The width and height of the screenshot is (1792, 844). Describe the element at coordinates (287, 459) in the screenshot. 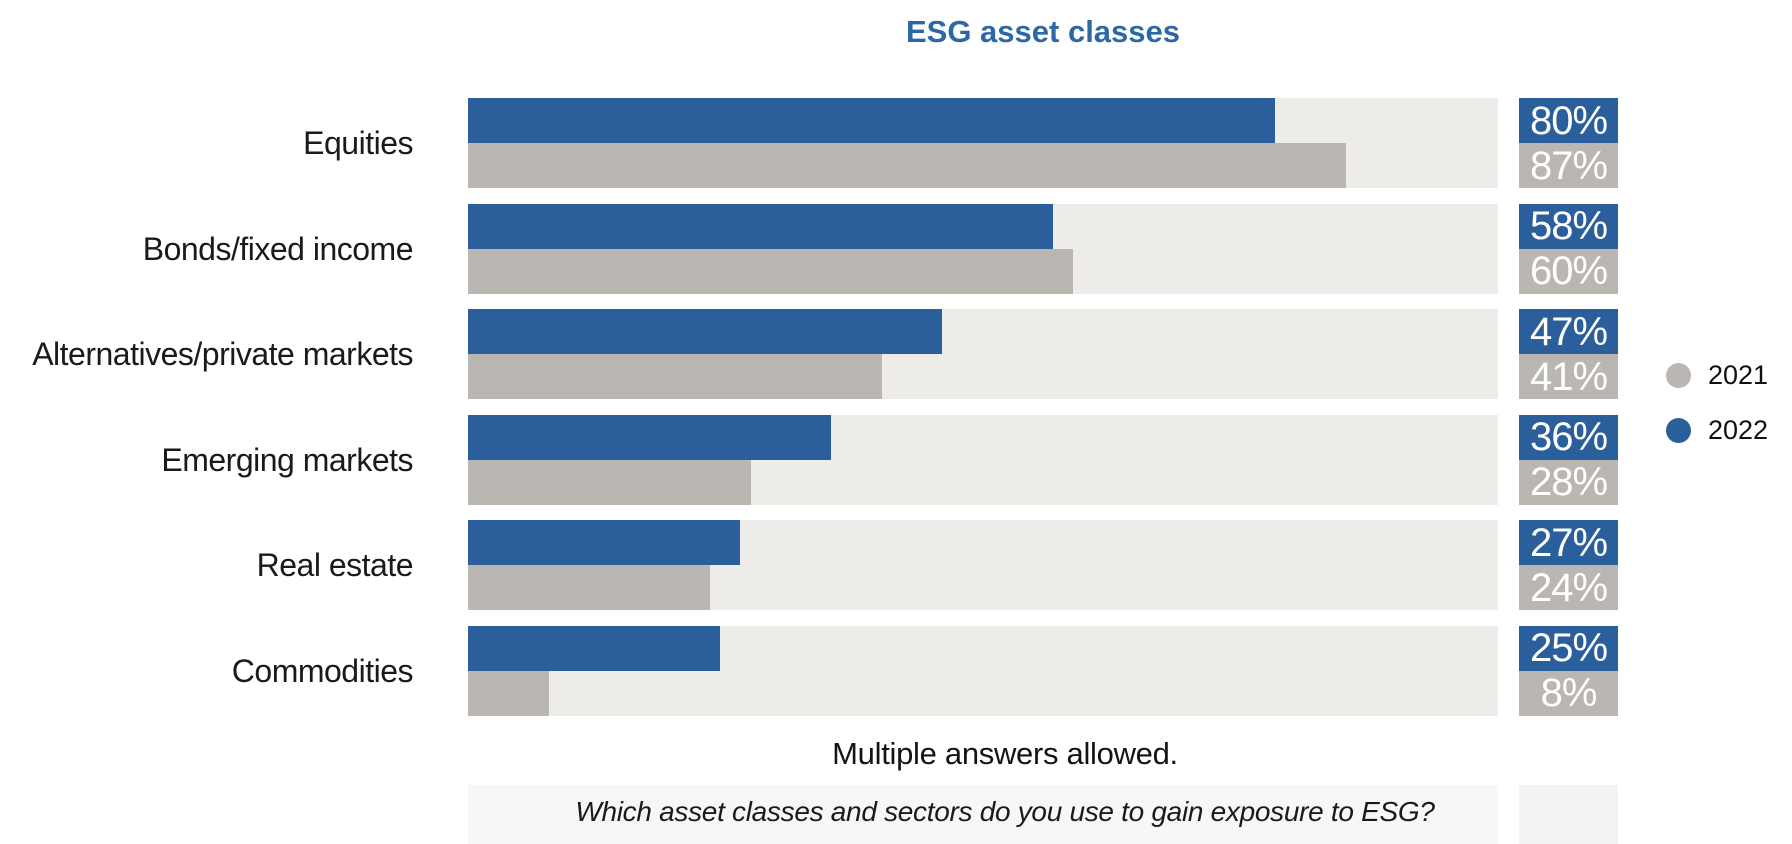

I see `category-label: Emerging markets` at that location.